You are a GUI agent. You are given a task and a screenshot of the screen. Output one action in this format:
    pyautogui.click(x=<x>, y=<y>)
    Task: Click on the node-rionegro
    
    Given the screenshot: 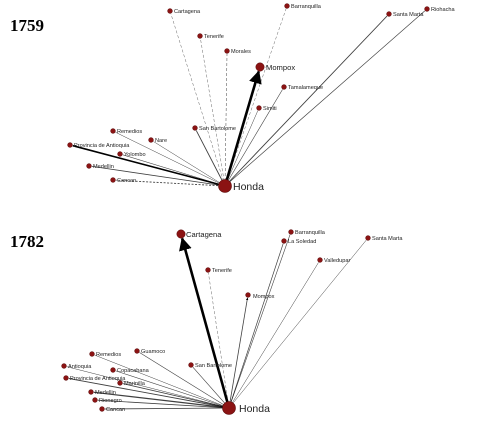 What is the action you would take?
    pyautogui.click(x=95, y=400)
    